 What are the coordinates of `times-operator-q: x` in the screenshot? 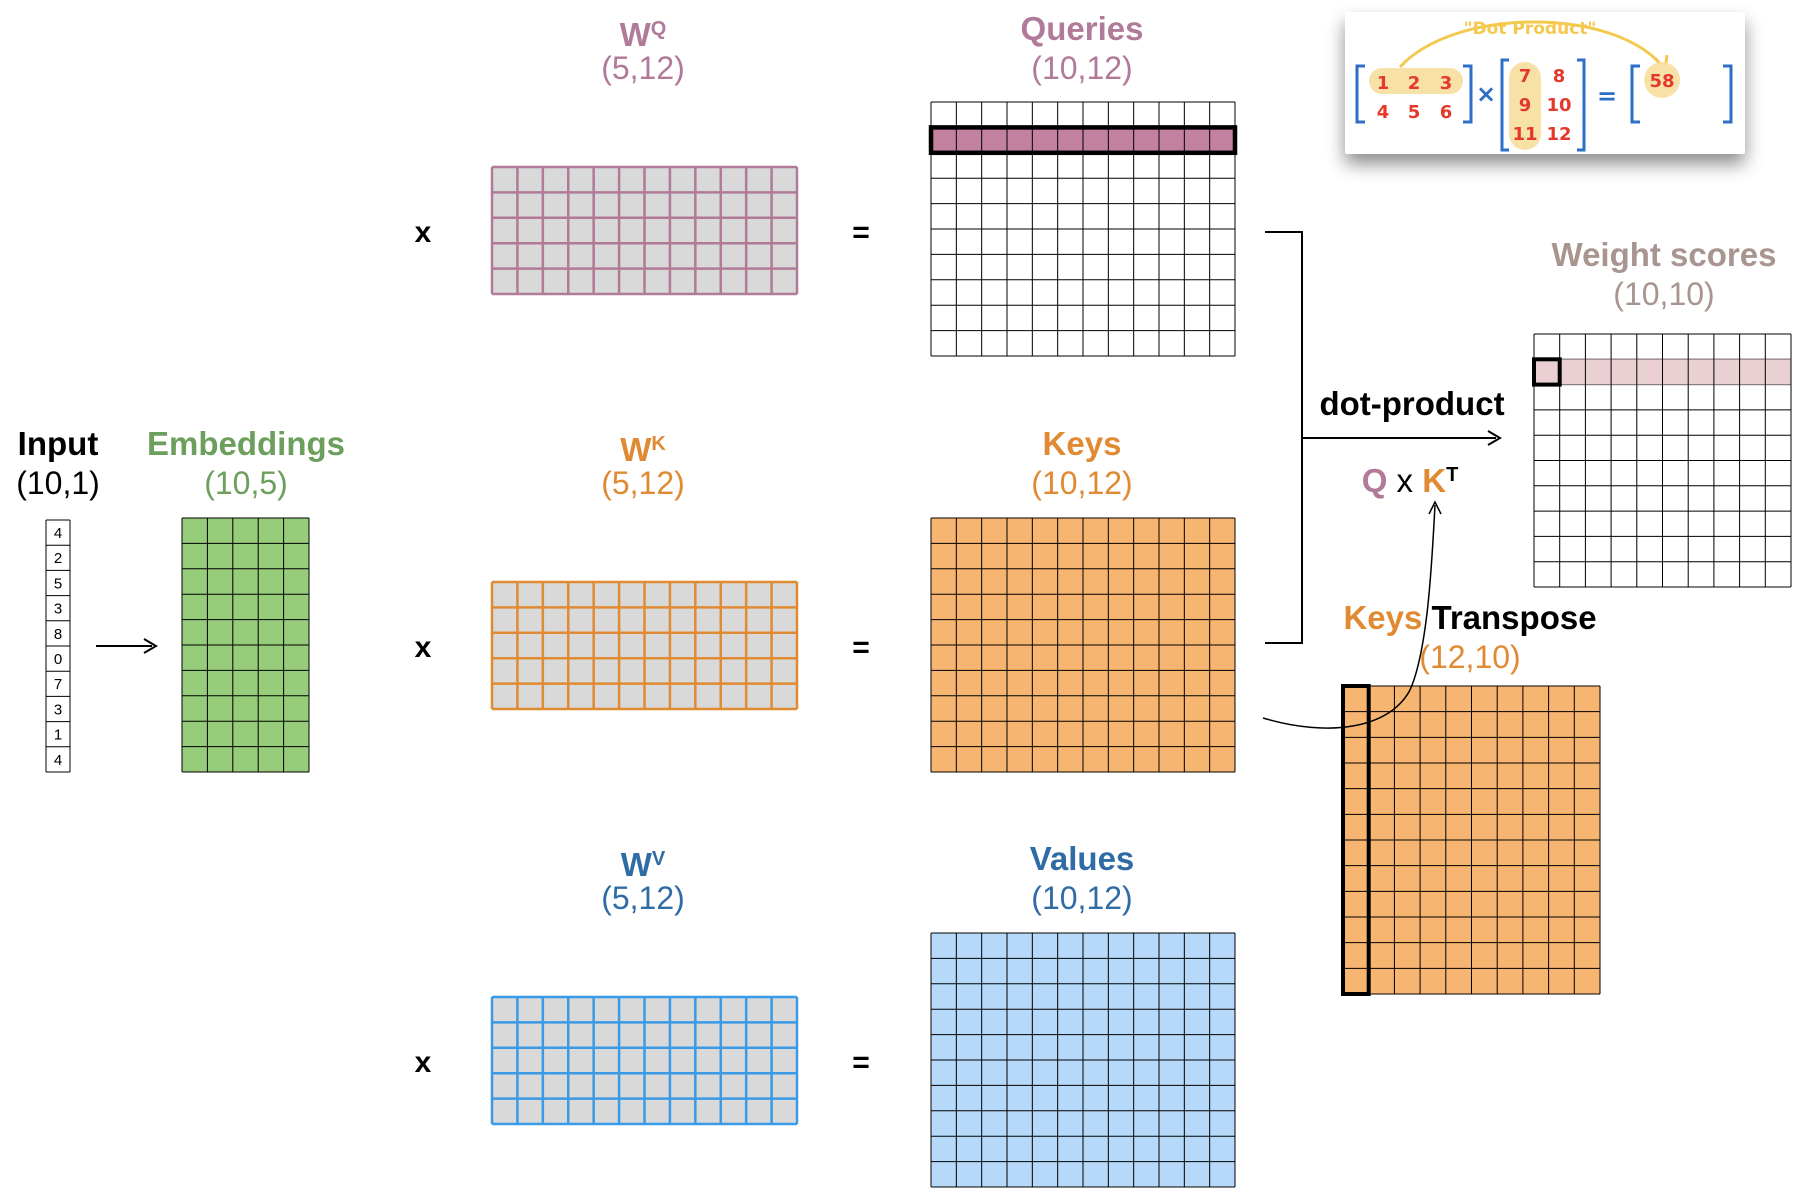 It's located at (423, 232).